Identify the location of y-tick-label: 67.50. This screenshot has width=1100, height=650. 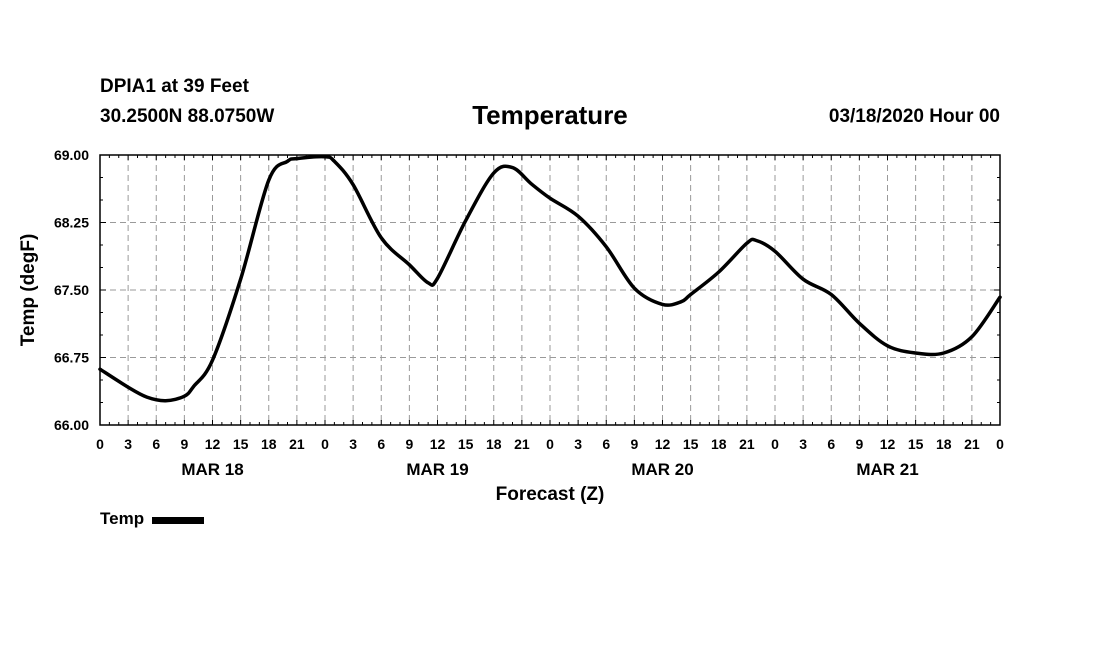
(71, 290).